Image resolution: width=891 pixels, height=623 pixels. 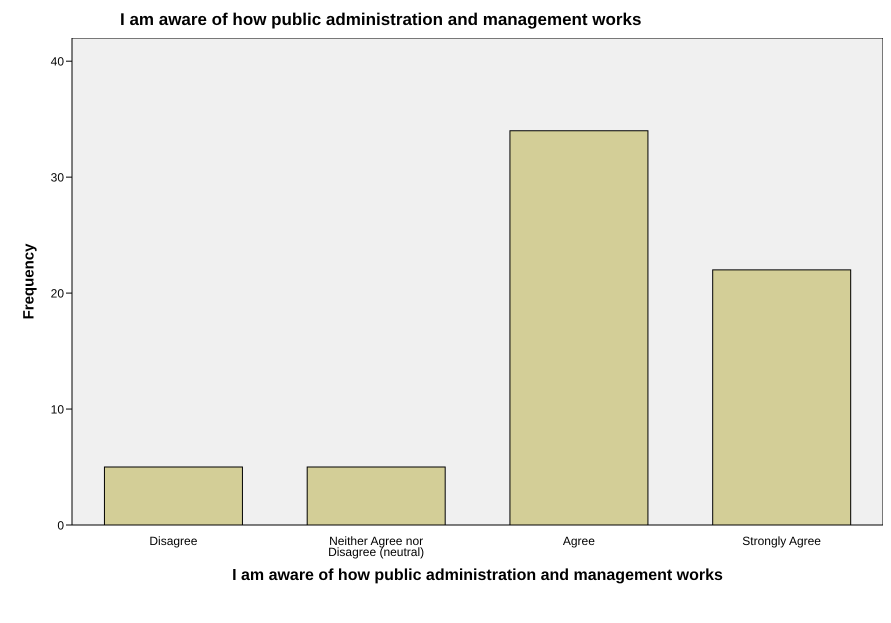 What do you see at coordinates (477, 575) in the screenshot?
I see `x-axis-title: I am aware of how public administration and management works` at bounding box center [477, 575].